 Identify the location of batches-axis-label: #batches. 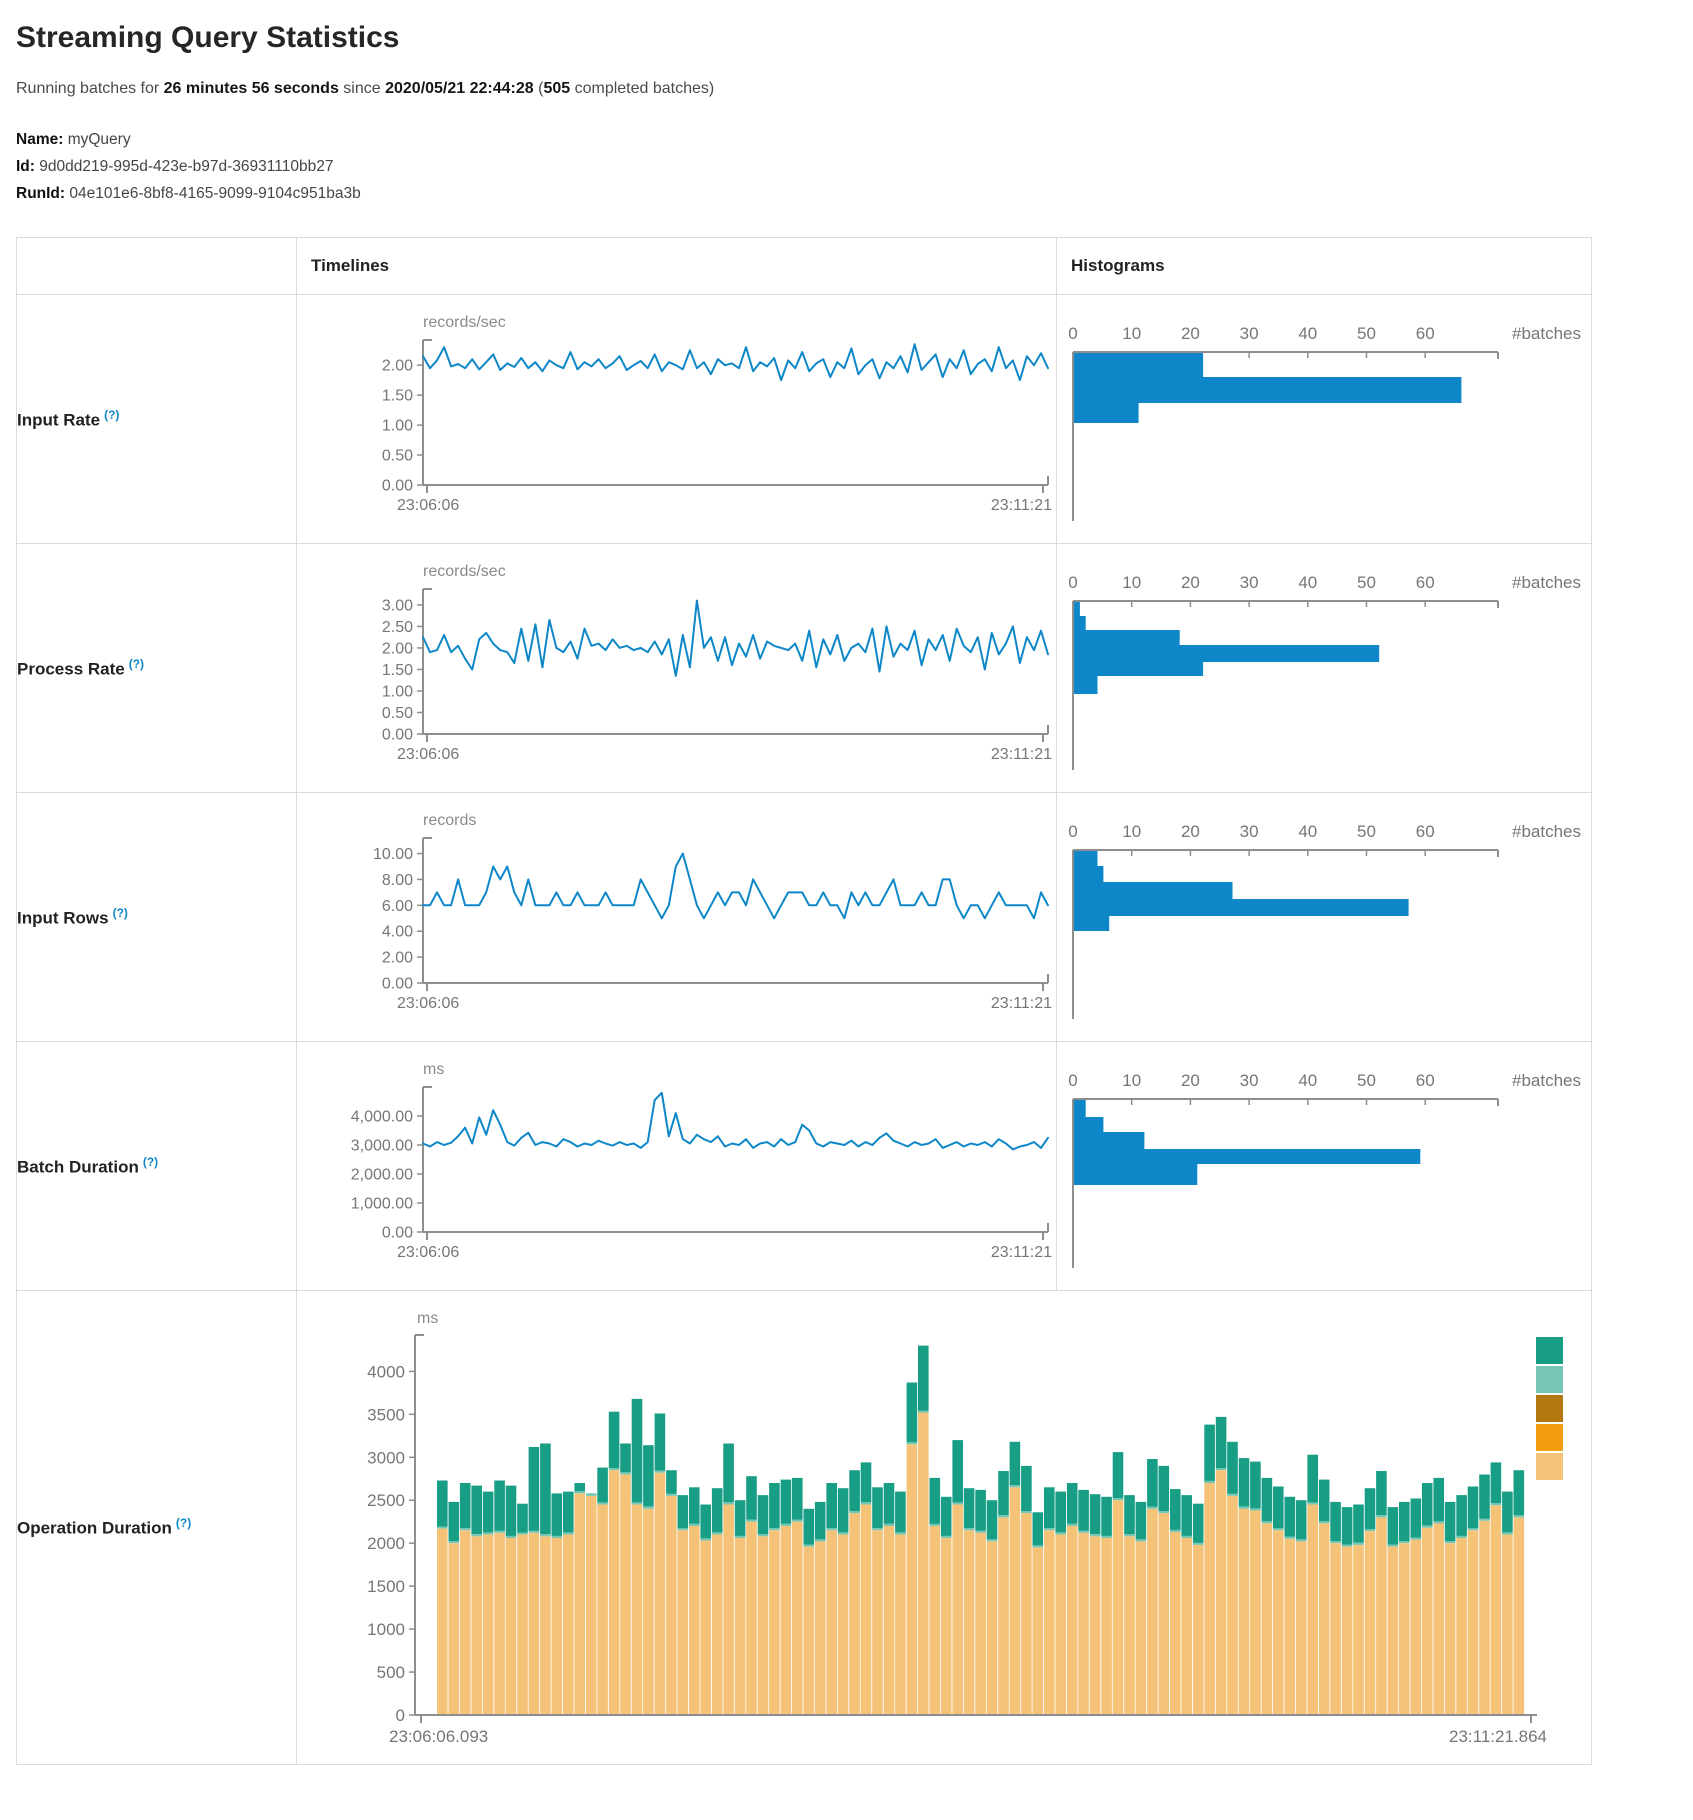
(1546, 1080).